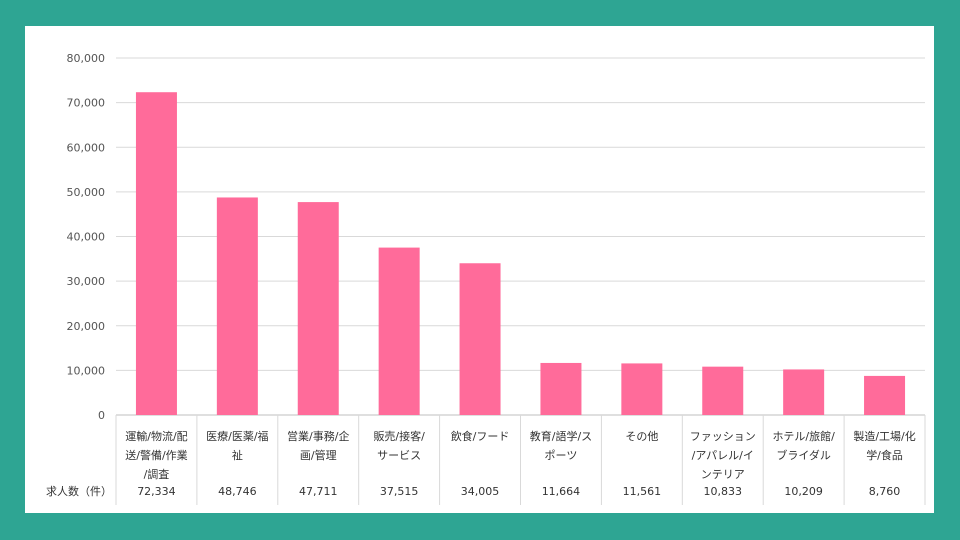  What do you see at coordinates (86, 103) in the screenshot?
I see `y-tick-label: 70,000` at bounding box center [86, 103].